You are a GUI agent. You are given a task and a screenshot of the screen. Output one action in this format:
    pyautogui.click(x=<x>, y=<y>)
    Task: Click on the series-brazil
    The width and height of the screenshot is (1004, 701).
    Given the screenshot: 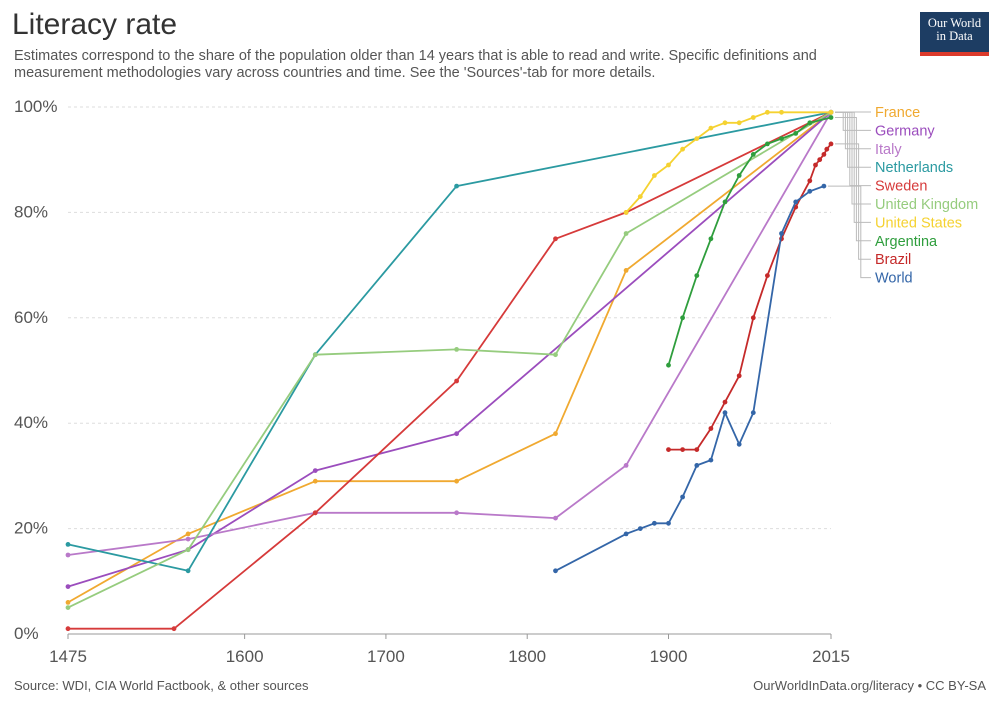 What is the action you would take?
    pyautogui.click(x=750, y=297)
    